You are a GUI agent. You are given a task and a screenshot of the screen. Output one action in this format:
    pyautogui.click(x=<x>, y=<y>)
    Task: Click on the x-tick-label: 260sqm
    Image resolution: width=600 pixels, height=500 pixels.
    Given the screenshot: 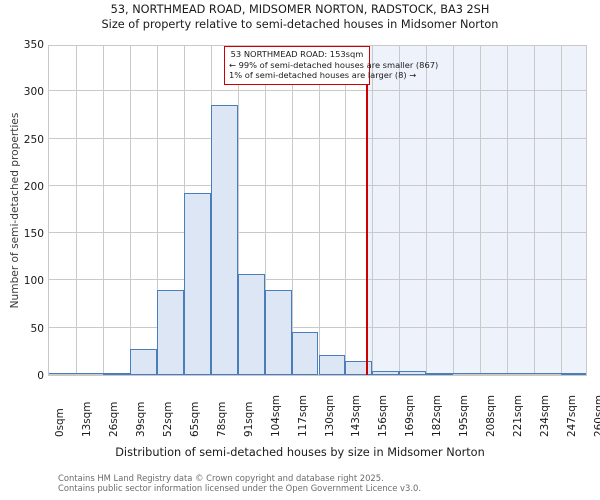 What is the action you would take?
    pyautogui.click(x=596, y=416)
    